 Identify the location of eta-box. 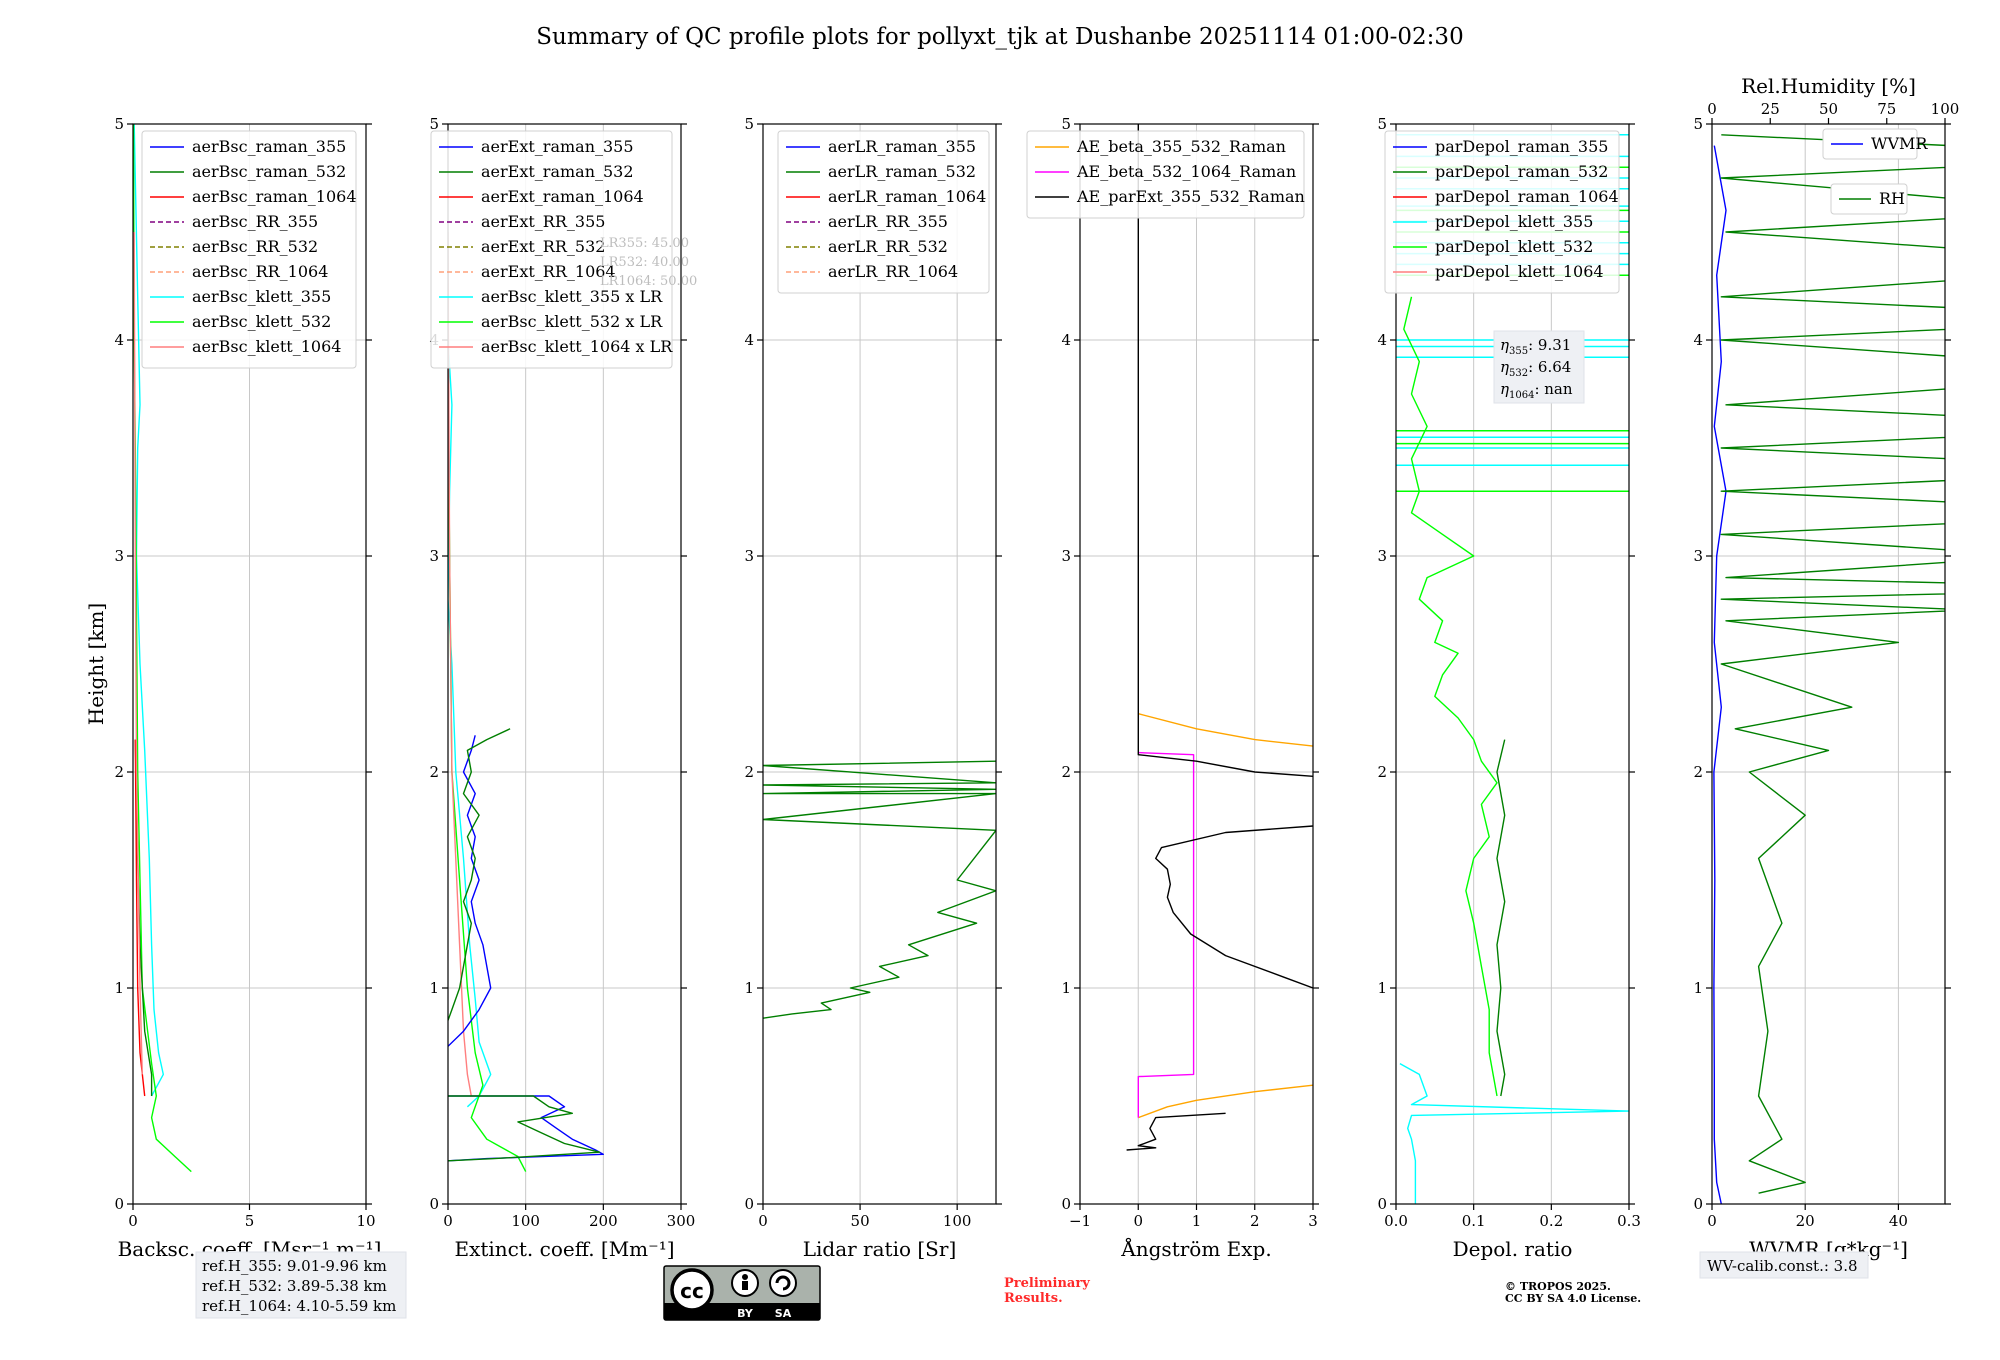
(1539, 367).